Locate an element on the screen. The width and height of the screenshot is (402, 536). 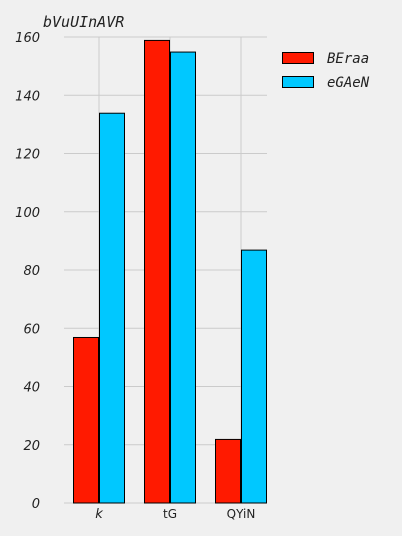
bar-eGAeN-QYiN is located at coordinates (254, 376).